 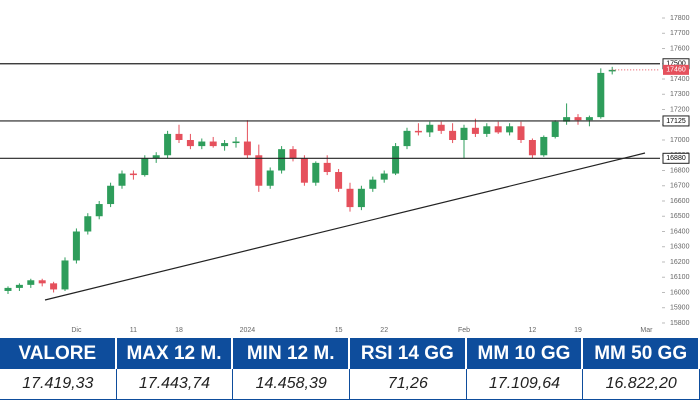 What do you see at coordinates (58, 384) in the screenshot?
I see `table-value: 17.419,33` at bounding box center [58, 384].